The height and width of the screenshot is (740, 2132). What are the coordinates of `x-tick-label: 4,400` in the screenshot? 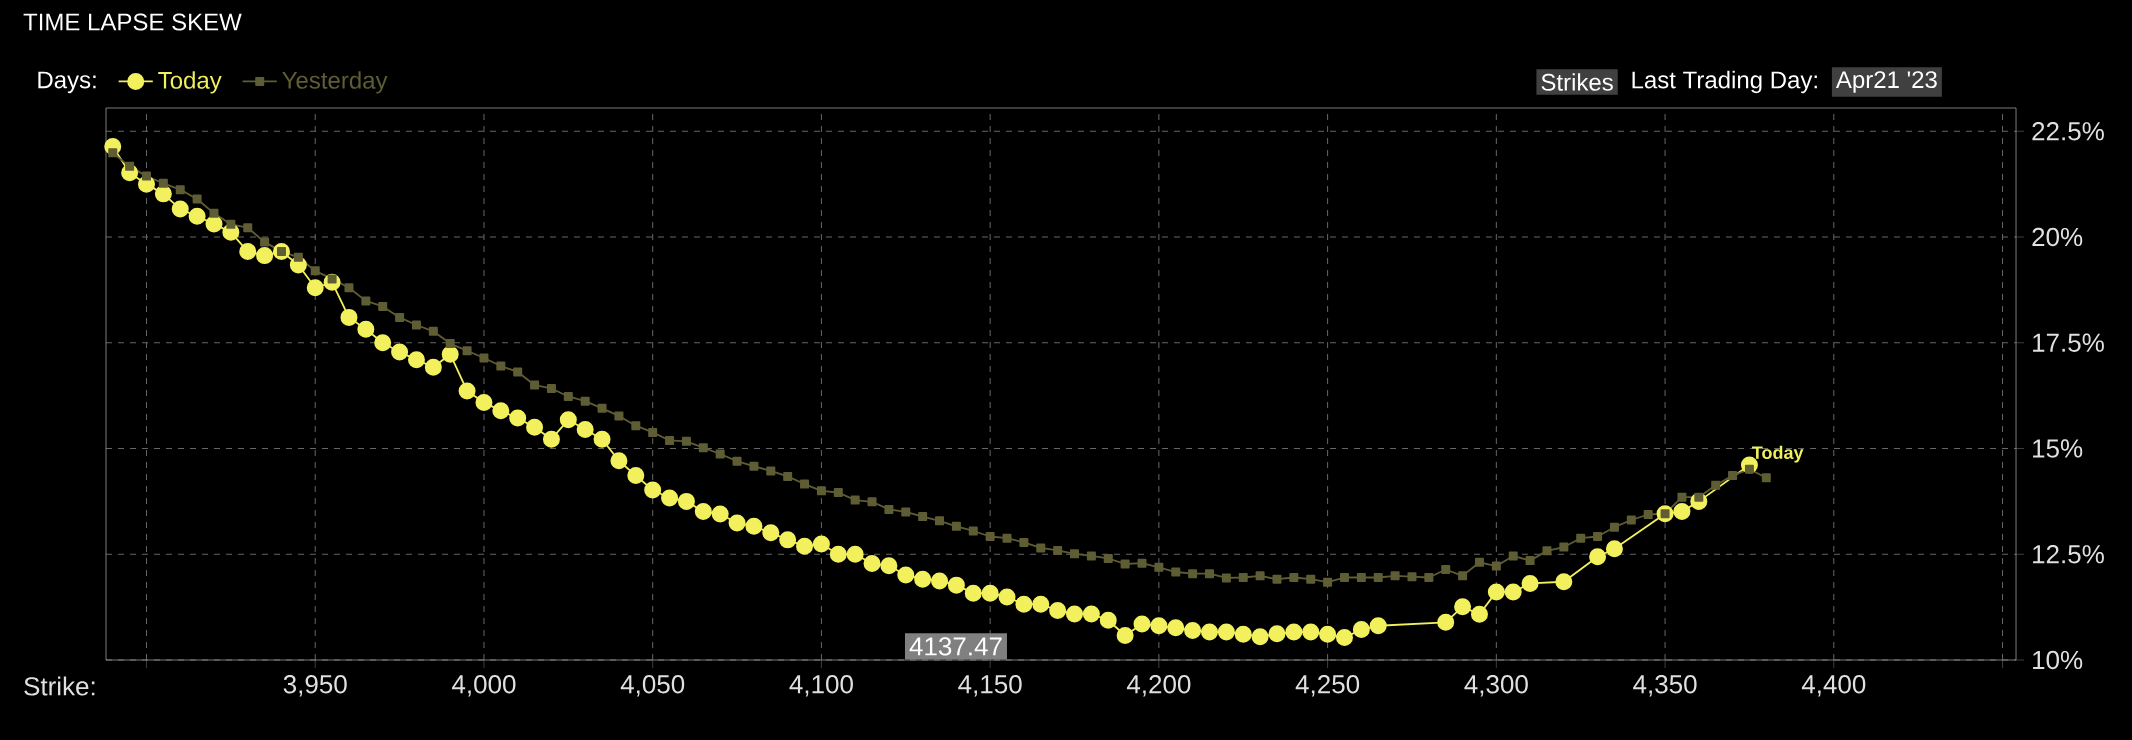 It's located at (1833, 686).